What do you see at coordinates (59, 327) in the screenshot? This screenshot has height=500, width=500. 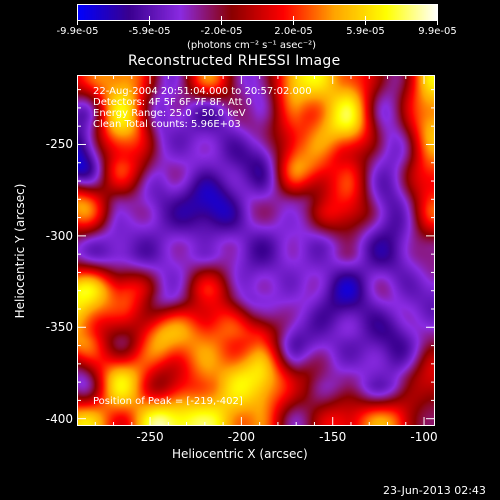 I see `y-tick-label: -350` at bounding box center [59, 327].